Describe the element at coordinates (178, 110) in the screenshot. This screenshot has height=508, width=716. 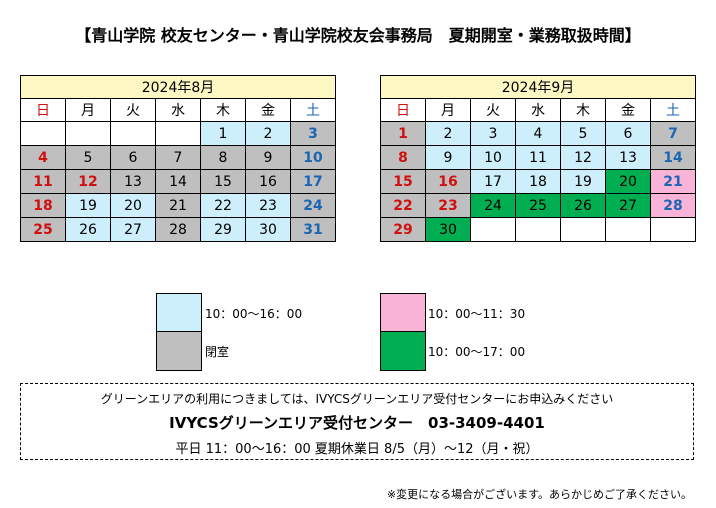
I see `august-weekday-header: 水` at that location.